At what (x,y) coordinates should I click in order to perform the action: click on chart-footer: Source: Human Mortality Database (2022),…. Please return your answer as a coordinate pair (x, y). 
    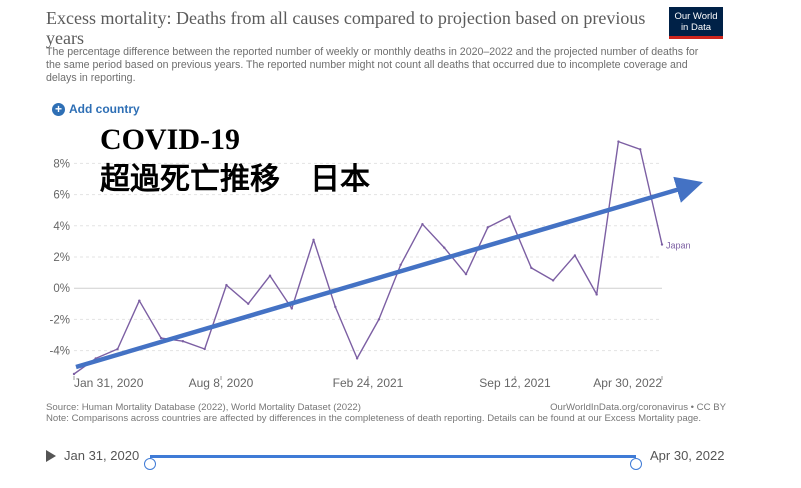
    Looking at the image, I should click on (386, 413).